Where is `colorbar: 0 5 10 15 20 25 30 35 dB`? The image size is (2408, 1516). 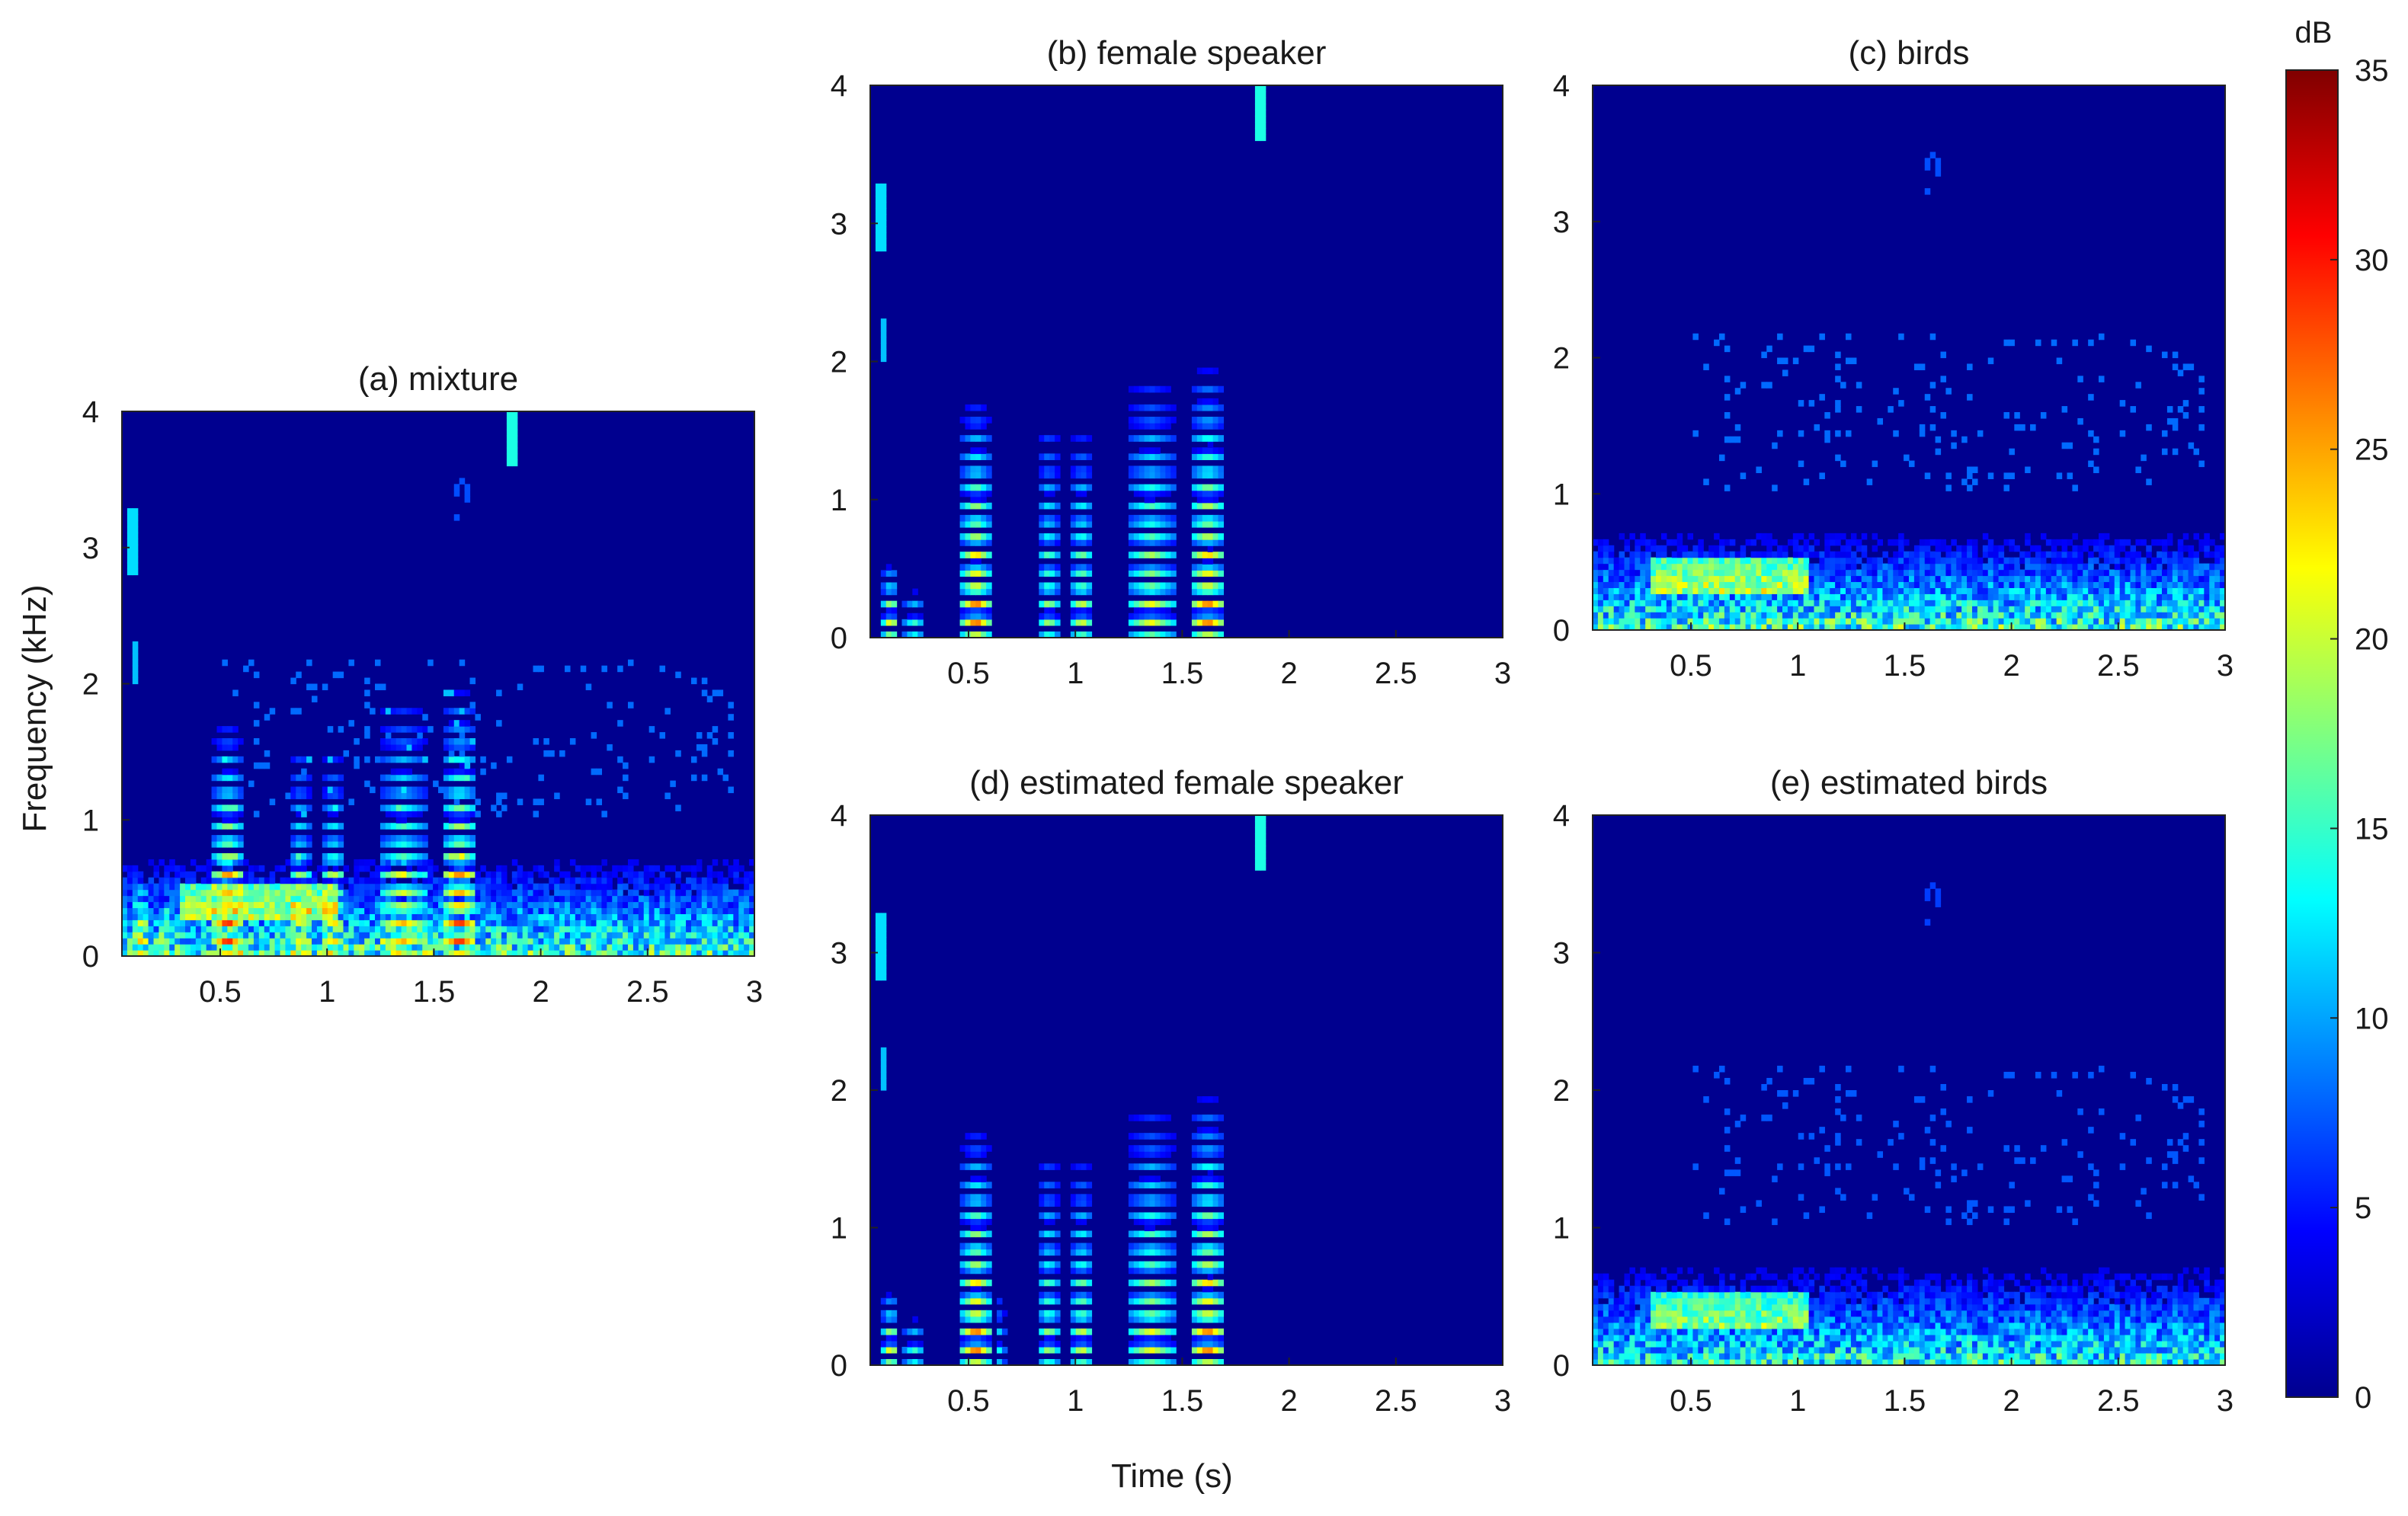
colorbar: 0 5 10 15 20 25 30 35 dB is located at coordinates (2337, 715).